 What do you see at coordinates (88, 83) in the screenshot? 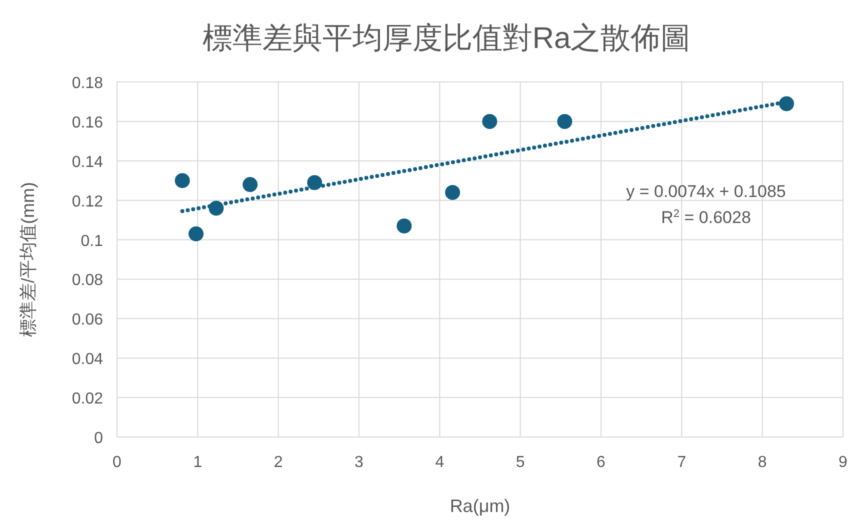
I see `y-tick-label: 0.18` at bounding box center [88, 83].